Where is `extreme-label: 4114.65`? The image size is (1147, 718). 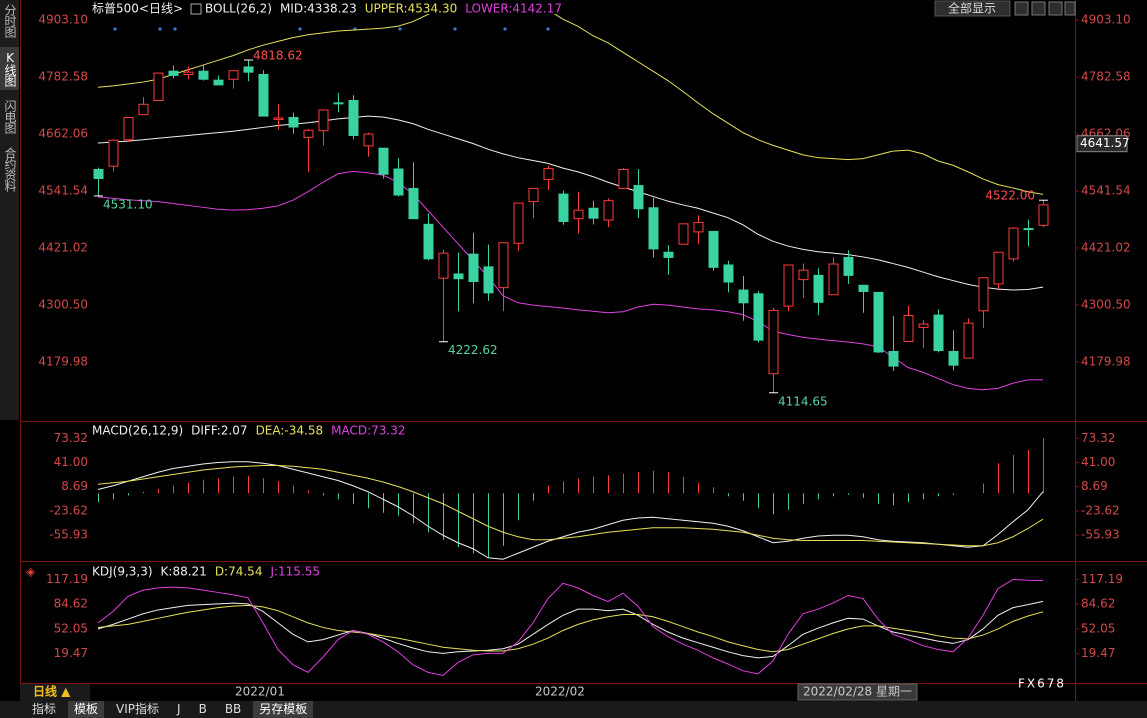
extreme-label: 4114.65 is located at coordinates (803, 401).